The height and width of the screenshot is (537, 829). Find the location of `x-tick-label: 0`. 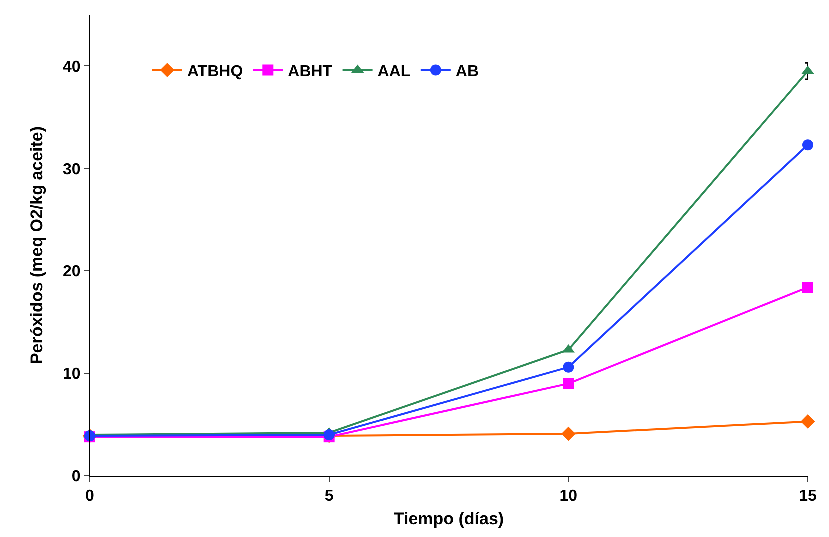

x-tick-label: 0 is located at coordinates (90, 497).